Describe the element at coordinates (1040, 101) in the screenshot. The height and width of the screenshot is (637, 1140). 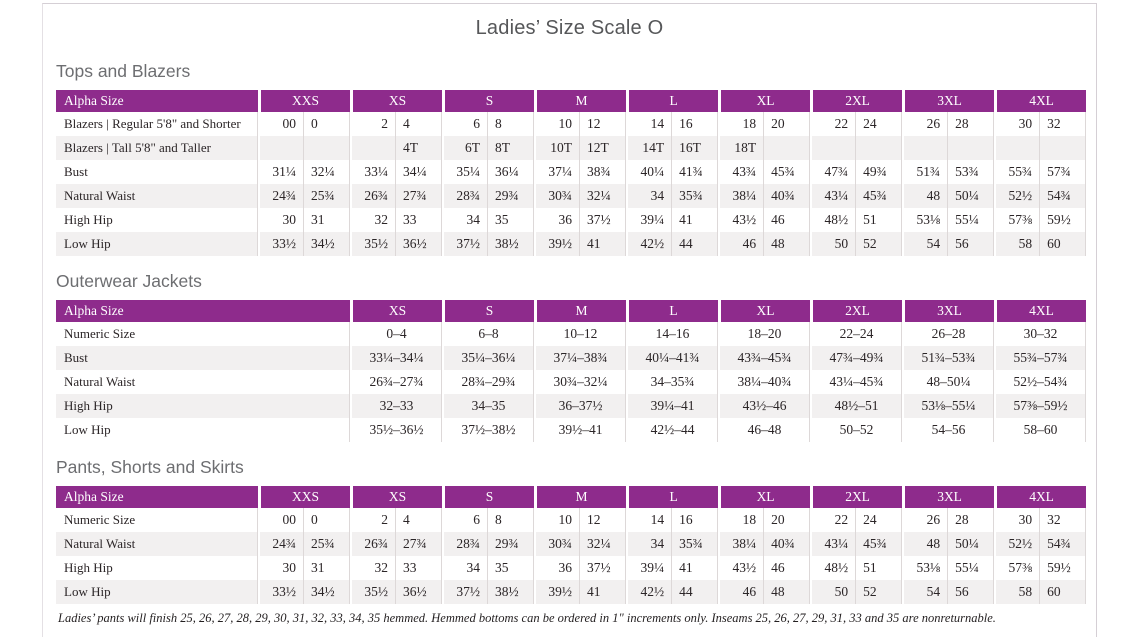
I see `column-header-size: 4XL` at that location.